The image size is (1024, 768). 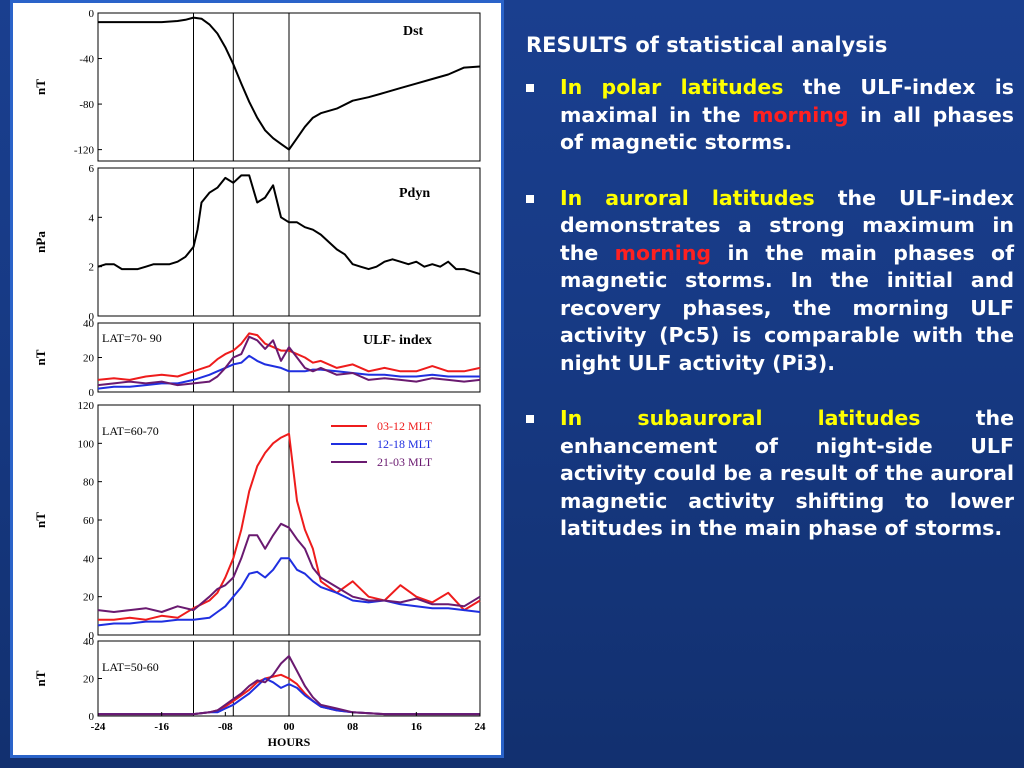 I want to click on panel-annotation: LAT=70- 90, so click(x=132, y=338).